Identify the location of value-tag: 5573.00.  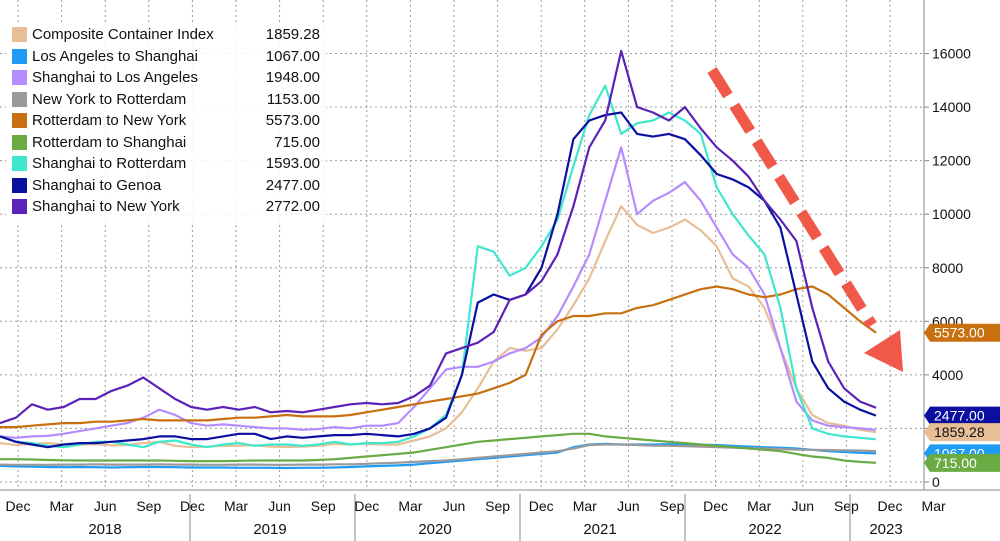
(962, 332).